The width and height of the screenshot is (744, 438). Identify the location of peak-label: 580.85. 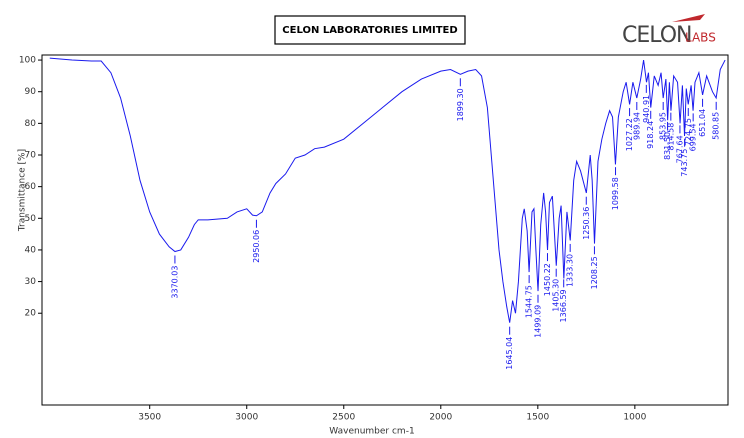
(716, 126).